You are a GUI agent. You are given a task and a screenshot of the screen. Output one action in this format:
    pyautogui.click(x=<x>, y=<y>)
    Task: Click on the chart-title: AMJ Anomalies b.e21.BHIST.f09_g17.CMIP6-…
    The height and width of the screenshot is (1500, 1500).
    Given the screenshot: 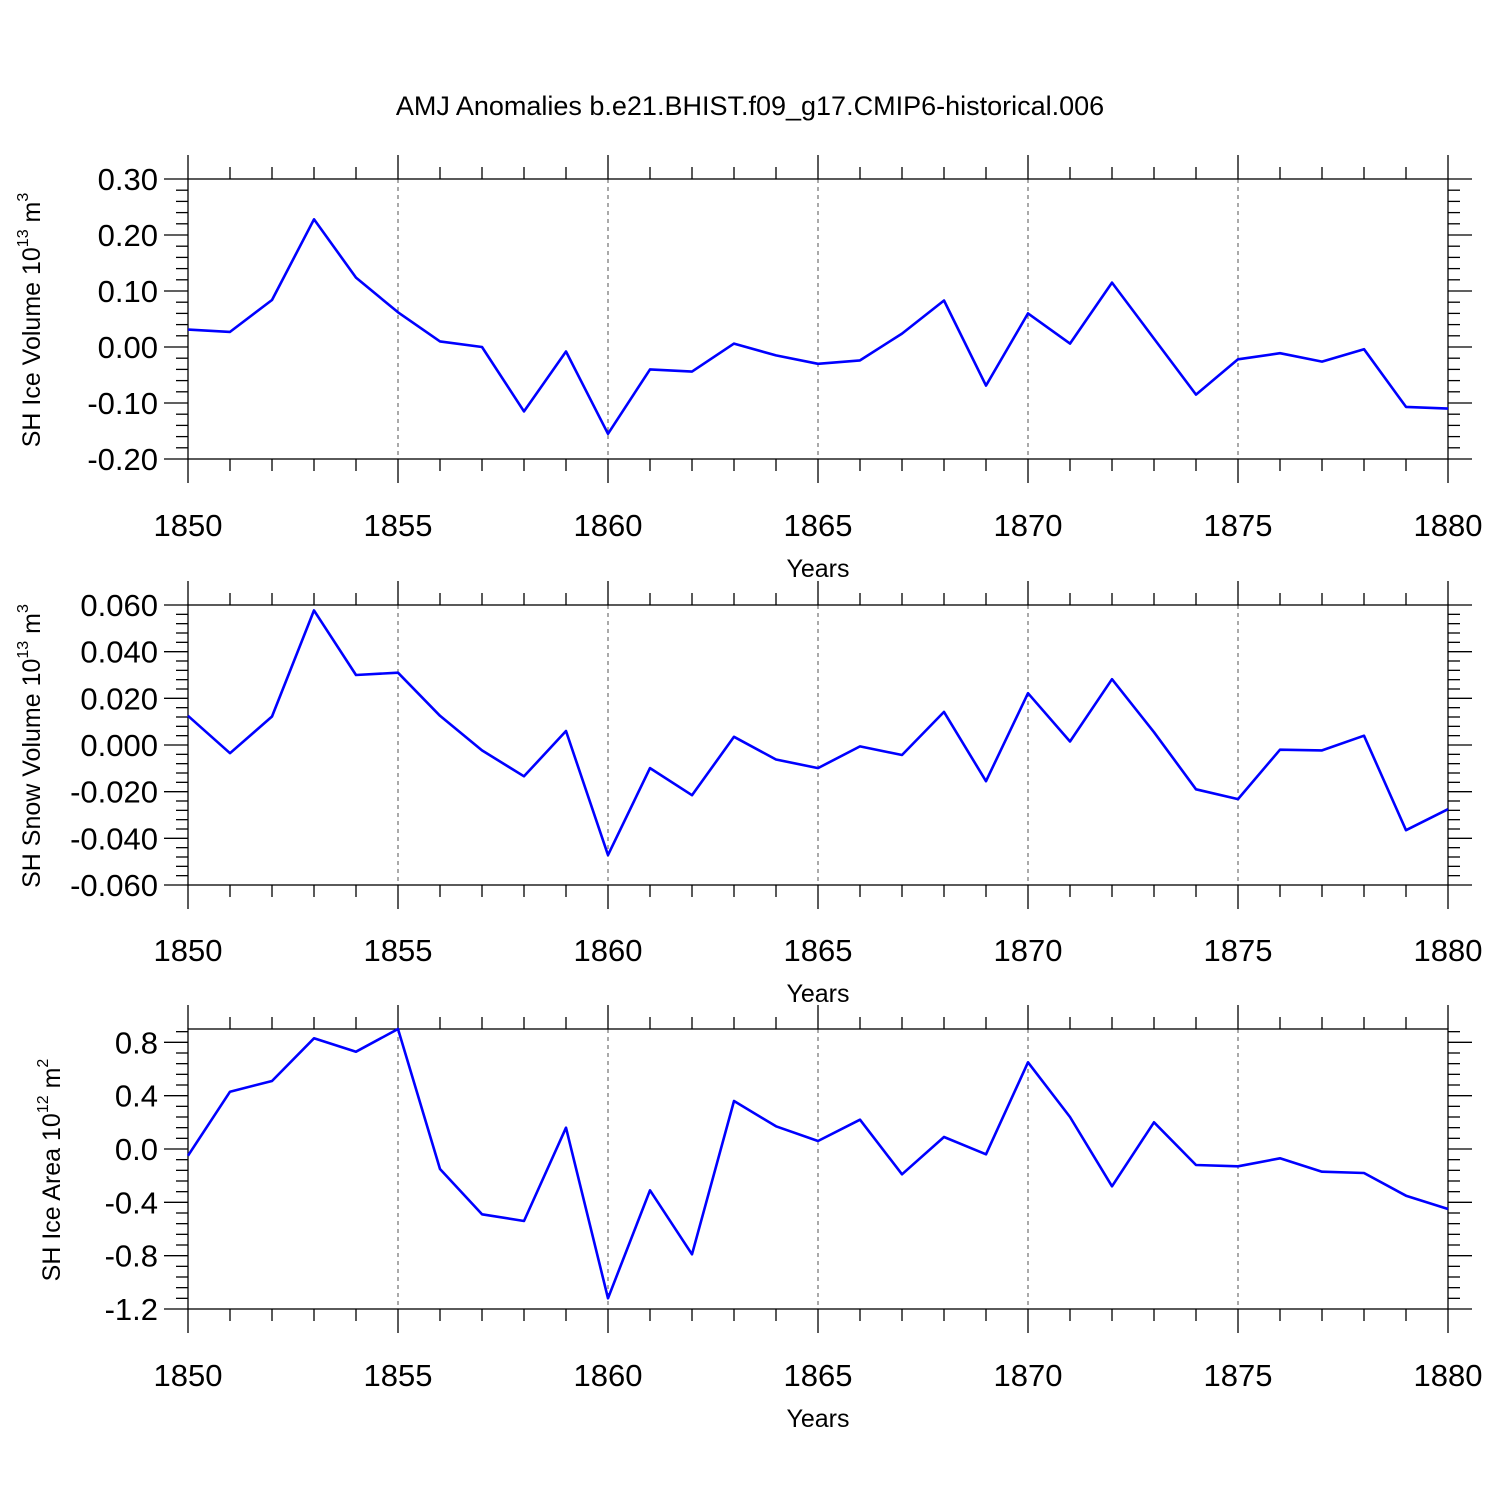 What is the action you would take?
    pyautogui.click(x=750, y=106)
    